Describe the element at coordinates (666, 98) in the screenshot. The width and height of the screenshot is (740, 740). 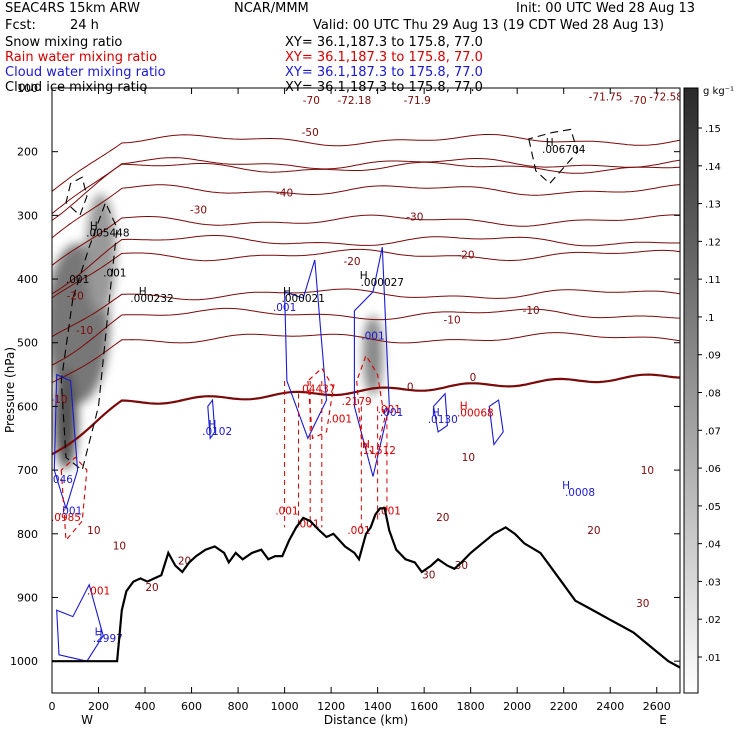
I see `isotherms-label-24: -72.58` at that location.